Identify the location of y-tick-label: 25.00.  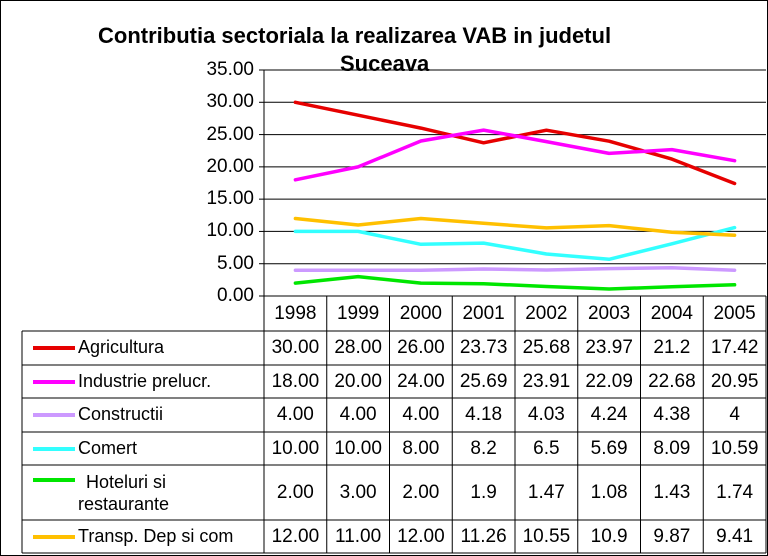
(230, 134).